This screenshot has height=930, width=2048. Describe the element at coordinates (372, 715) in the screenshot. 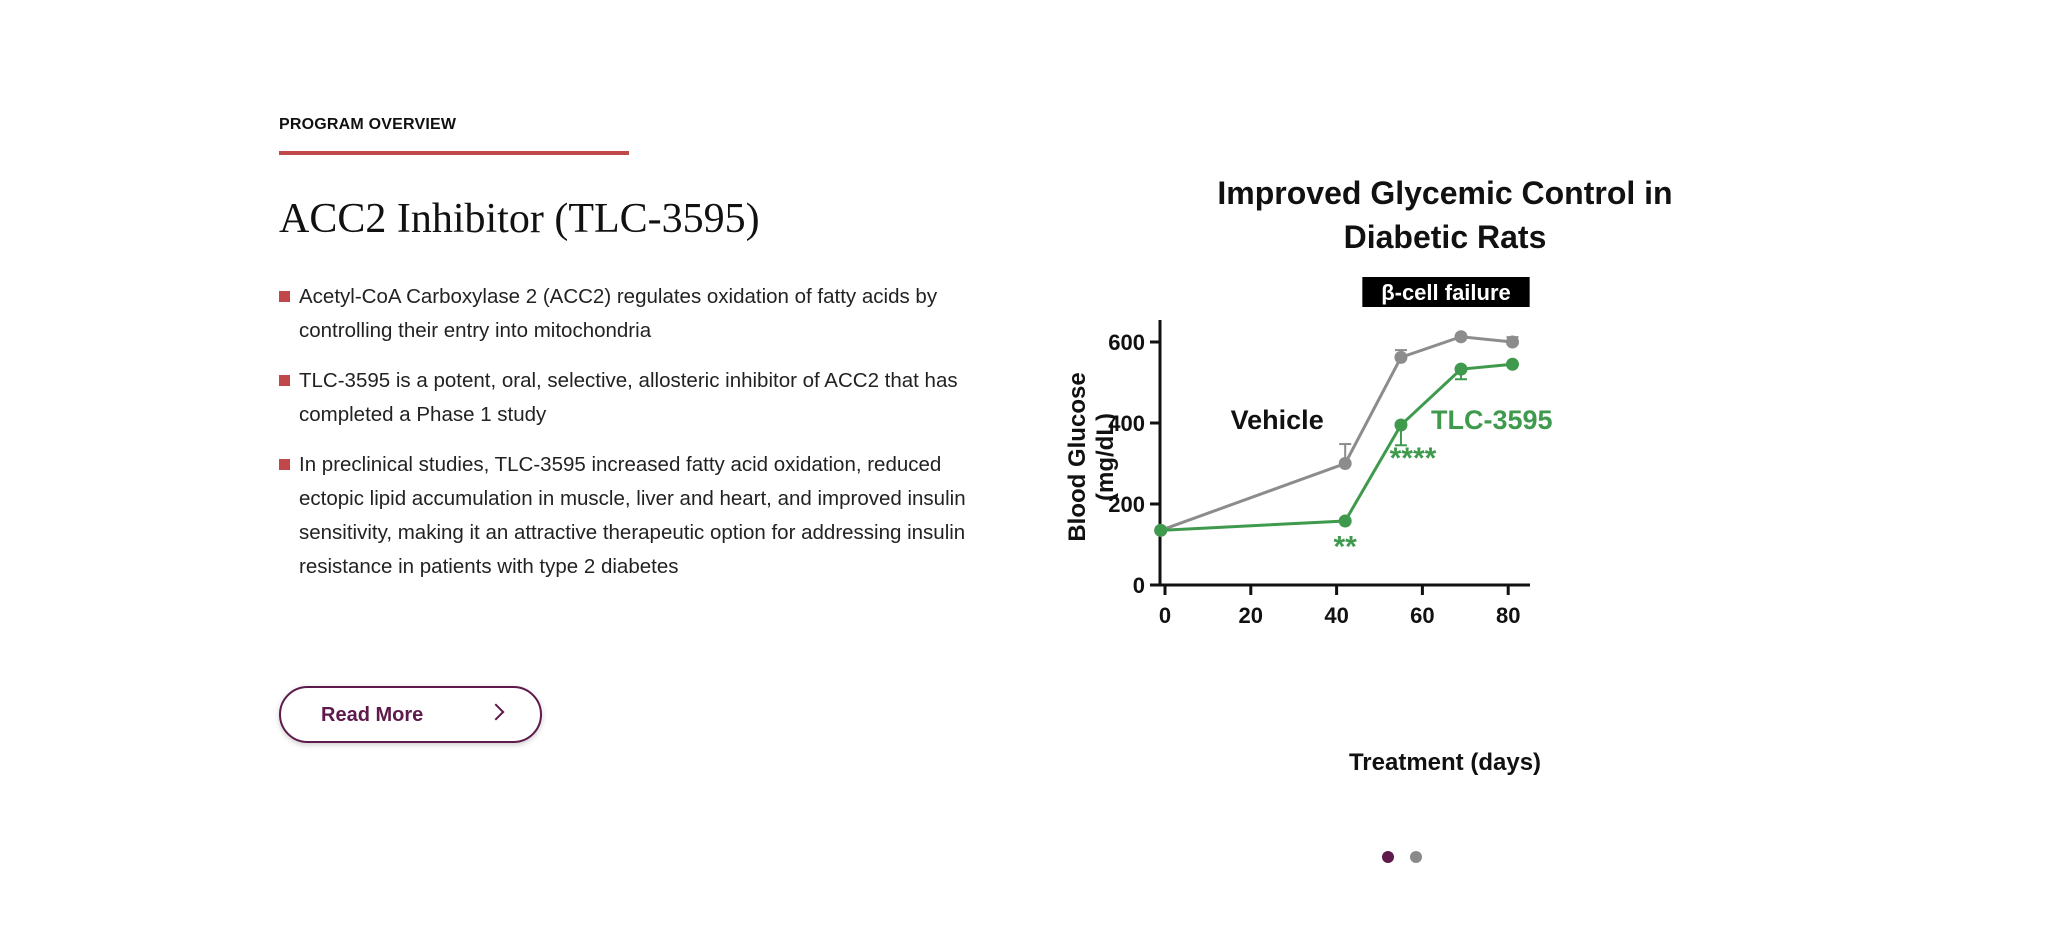

I see `read-more-label: Read More` at that location.